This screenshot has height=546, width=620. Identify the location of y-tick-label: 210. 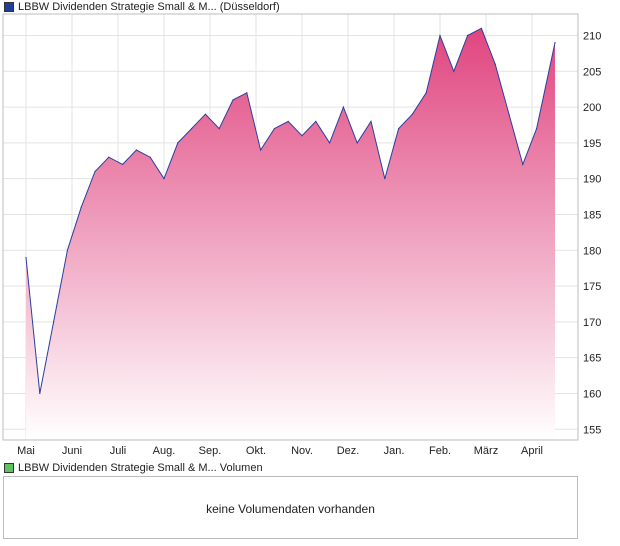
(592, 36).